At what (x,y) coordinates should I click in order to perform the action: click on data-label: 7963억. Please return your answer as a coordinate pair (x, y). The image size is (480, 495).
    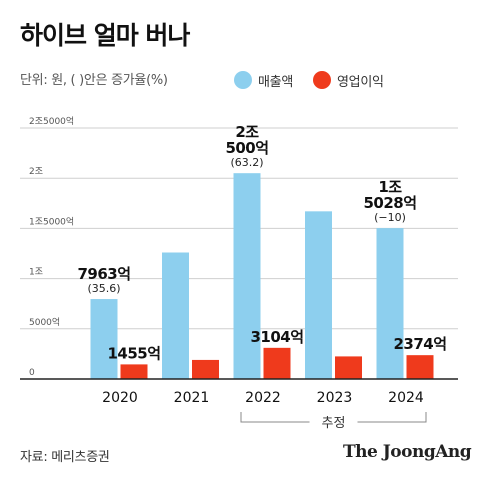
    Looking at the image, I should click on (103, 274).